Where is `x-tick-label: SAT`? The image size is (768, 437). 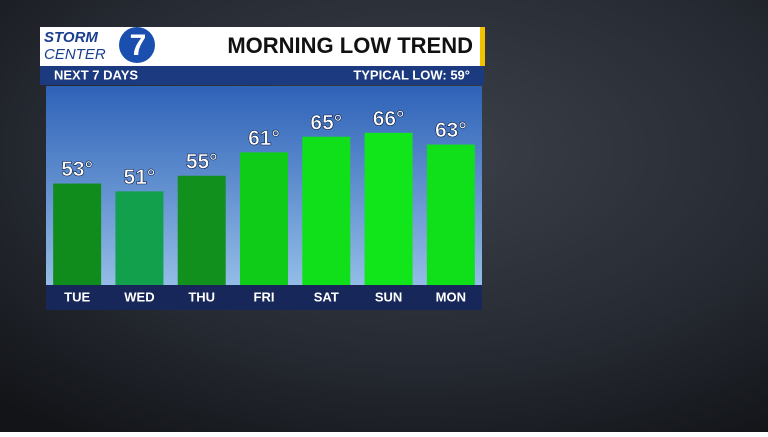
x-tick-label: SAT is located at coordinates (326, 296).